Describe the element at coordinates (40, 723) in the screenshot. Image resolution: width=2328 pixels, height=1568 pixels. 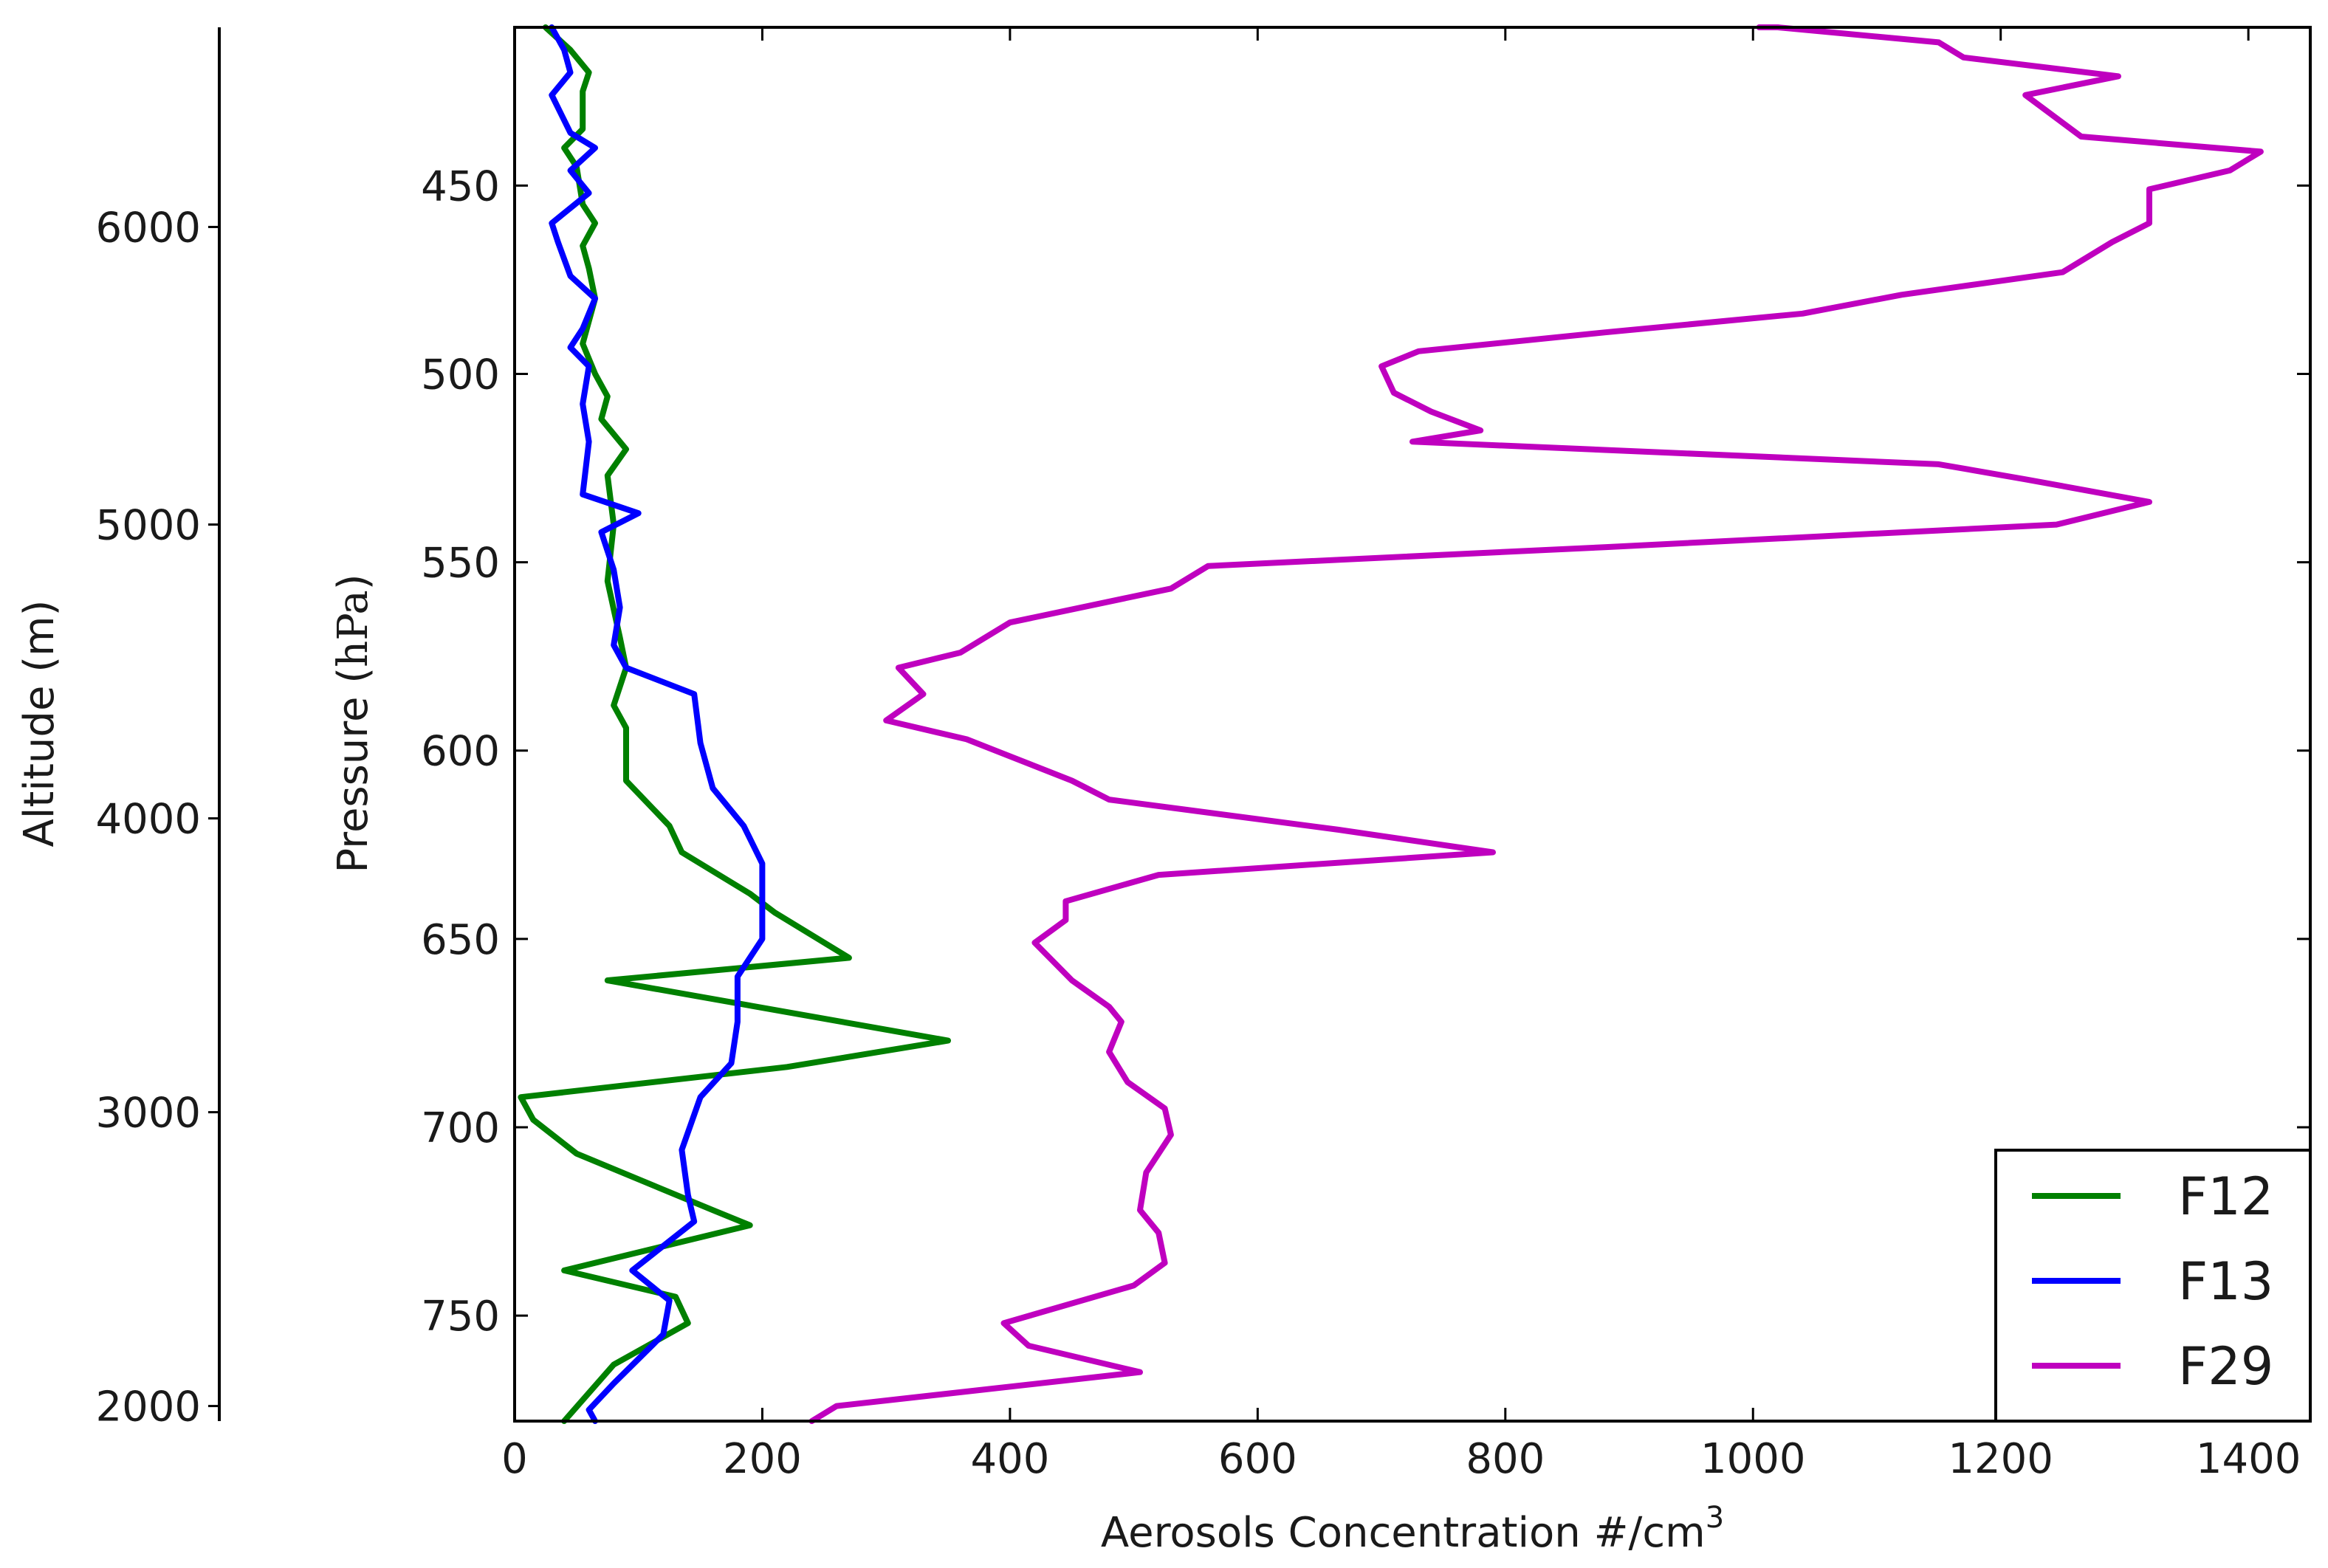
I see `altitude-axis-title: Altitude (m)` at that location.